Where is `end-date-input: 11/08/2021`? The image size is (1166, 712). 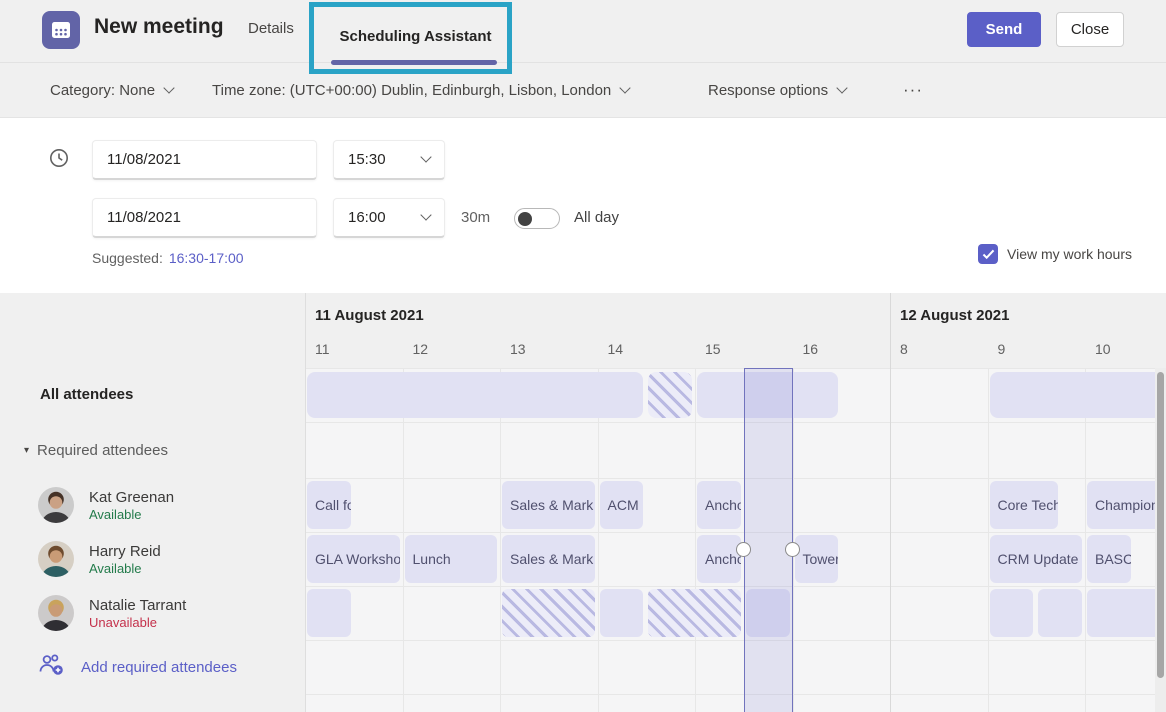 end-date-input: 11/08/2021 is located at coordinates (204, 218).